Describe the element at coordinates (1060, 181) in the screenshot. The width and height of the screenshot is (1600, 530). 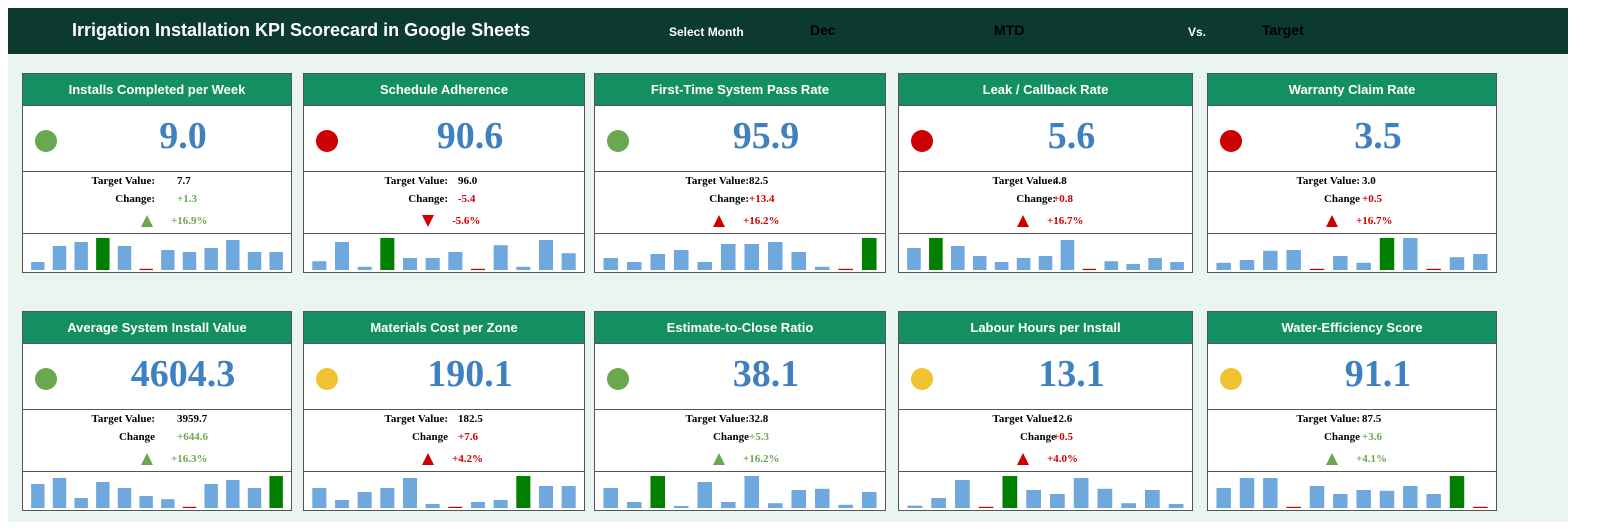
I see `target-value: 4.8` at that location.